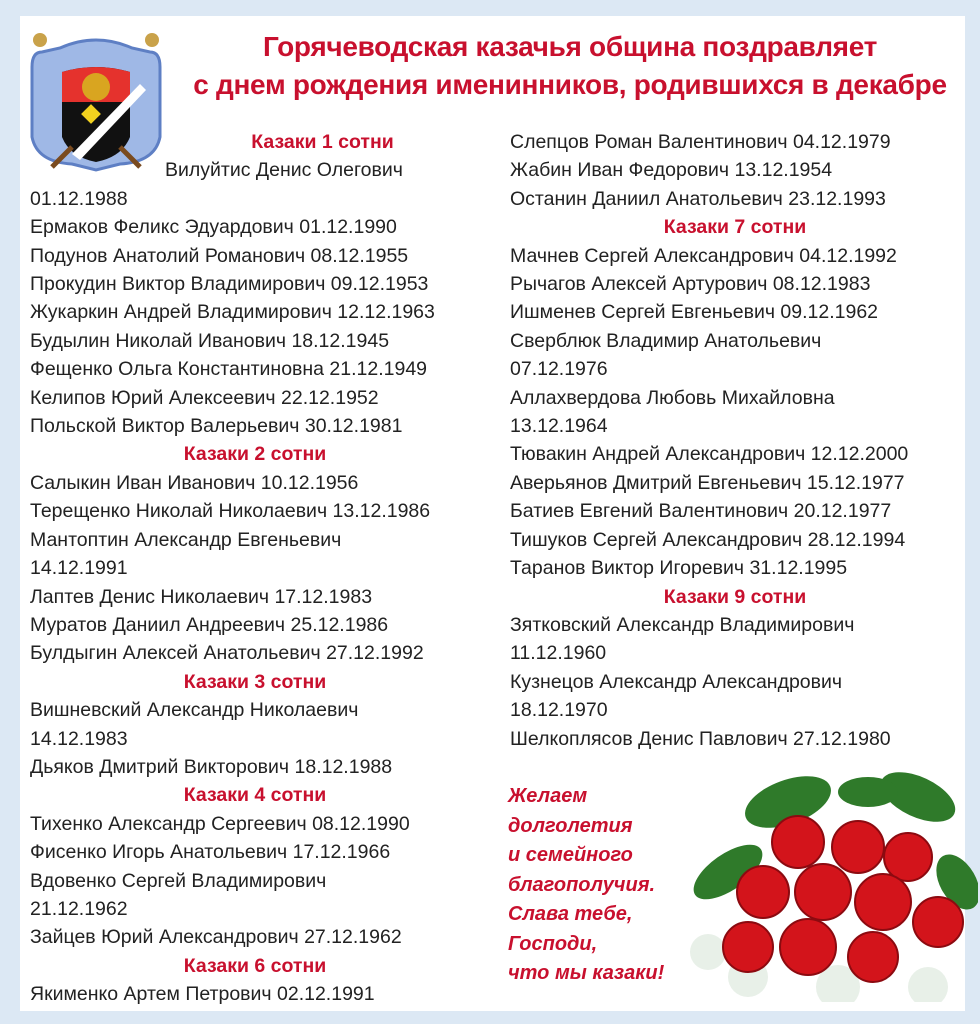 Image resolution: width=980 pixels, height=1024 pixels. I want to click on birthday-entry: Вдовенко Сергей Владимирович 21.12.1962, so click(178, 894).